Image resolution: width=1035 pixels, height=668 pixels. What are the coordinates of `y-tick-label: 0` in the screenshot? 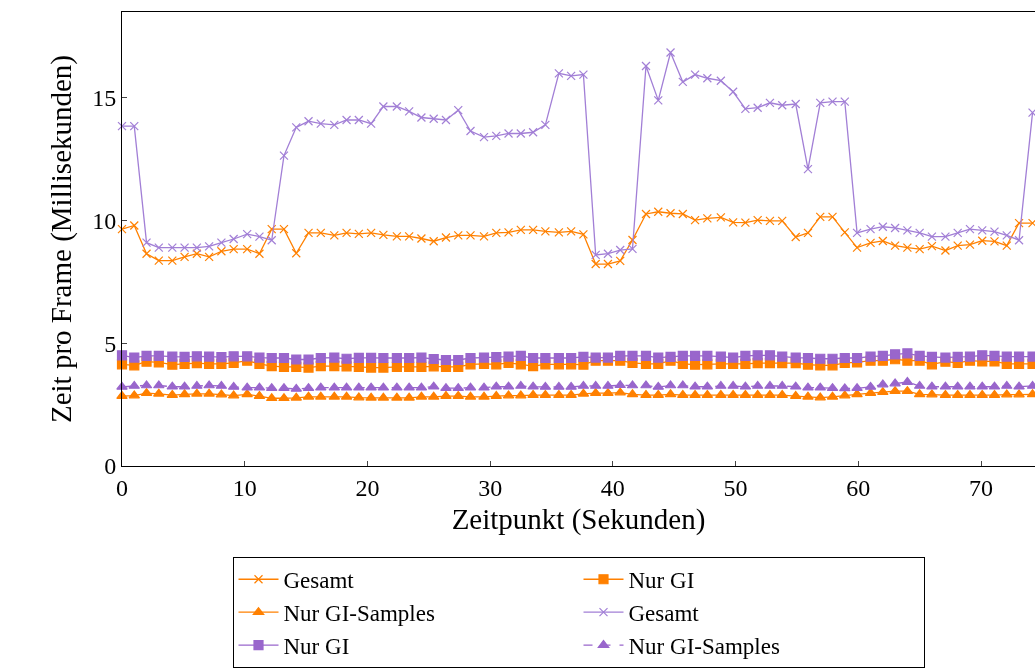 It's located at (110, 466).